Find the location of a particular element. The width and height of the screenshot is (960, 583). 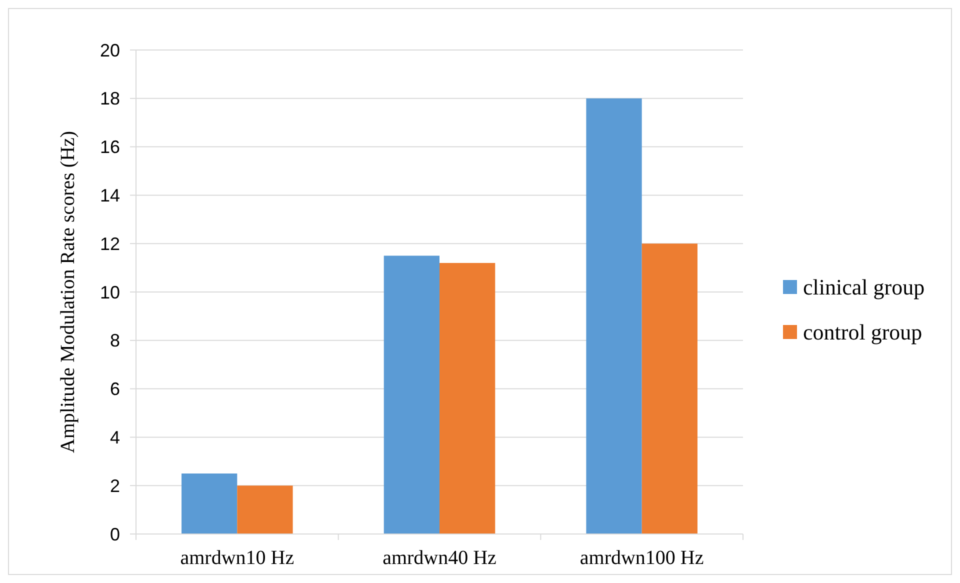

y-tick-label: 14 is located at coordinates (110, 196).